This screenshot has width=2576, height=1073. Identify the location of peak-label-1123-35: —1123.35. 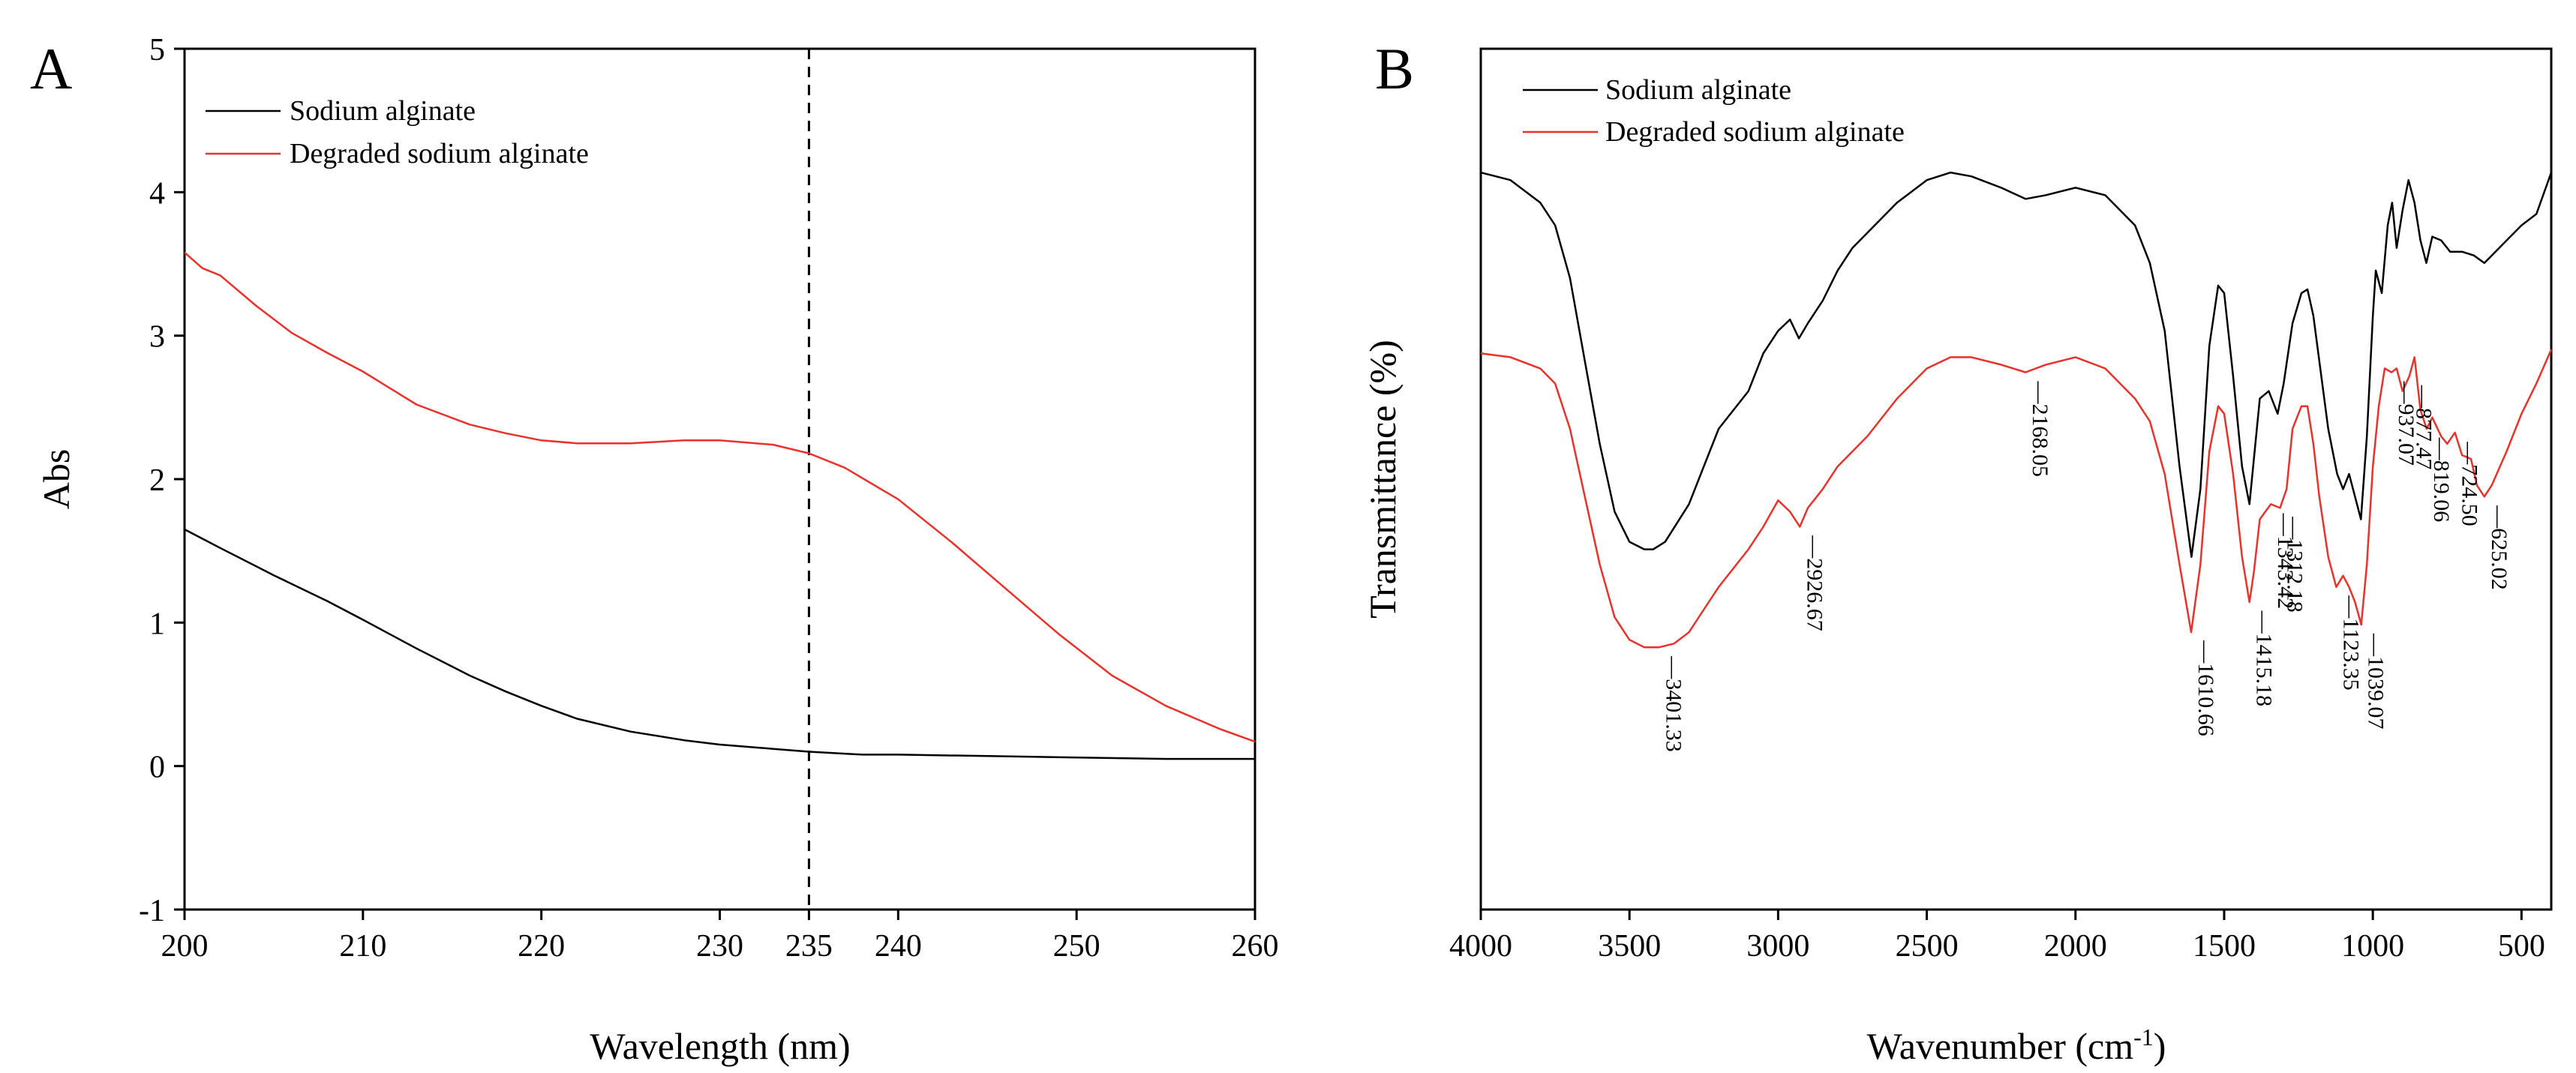
(2350, 642).